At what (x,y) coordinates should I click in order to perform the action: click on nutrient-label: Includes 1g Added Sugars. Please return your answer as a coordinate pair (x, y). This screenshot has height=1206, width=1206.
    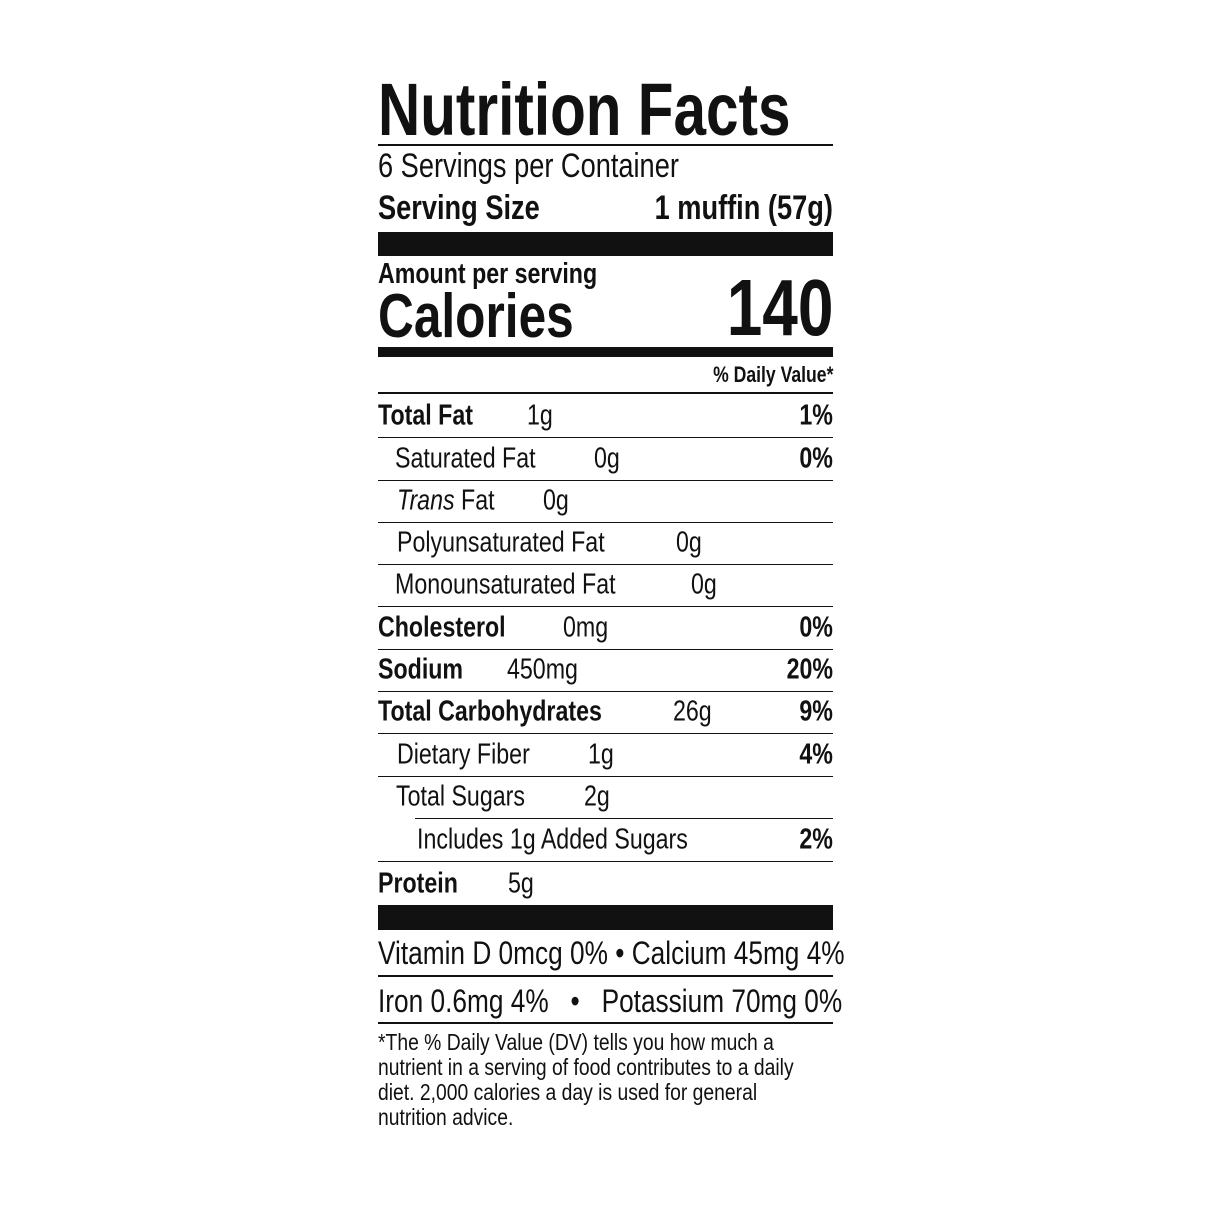
    Looking at the image, I should click on (552, 839).